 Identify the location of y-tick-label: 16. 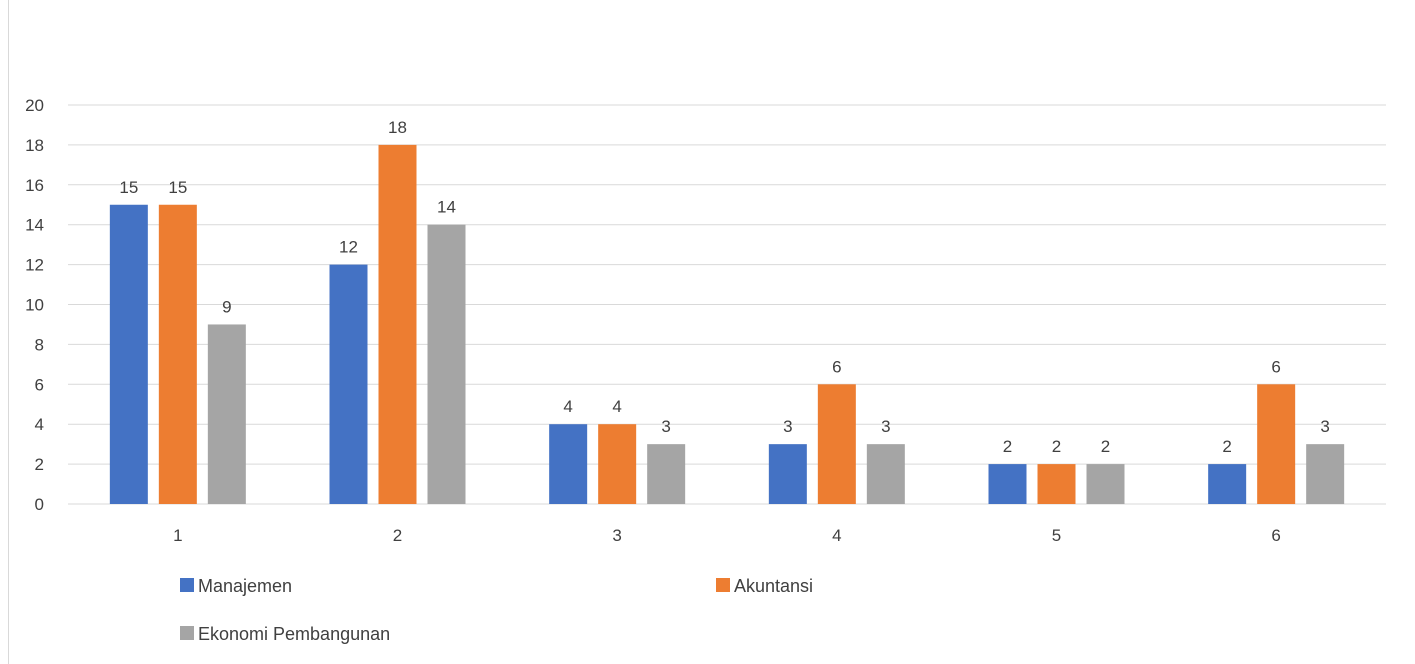
(34, 185).